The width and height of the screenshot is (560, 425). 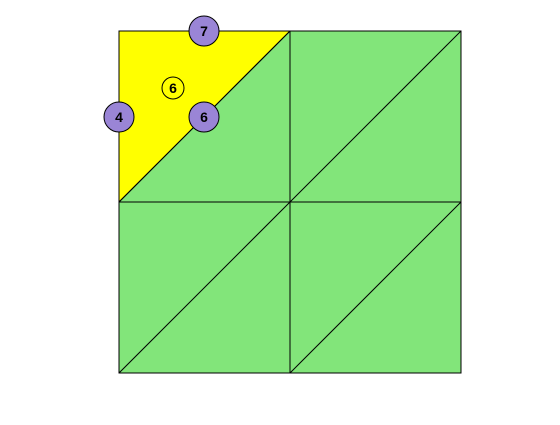 What do you see at coordinates (161, 74) in the screenshot?
I see `vertex-labels: 7 4 6` at bounding box center [161, 74].